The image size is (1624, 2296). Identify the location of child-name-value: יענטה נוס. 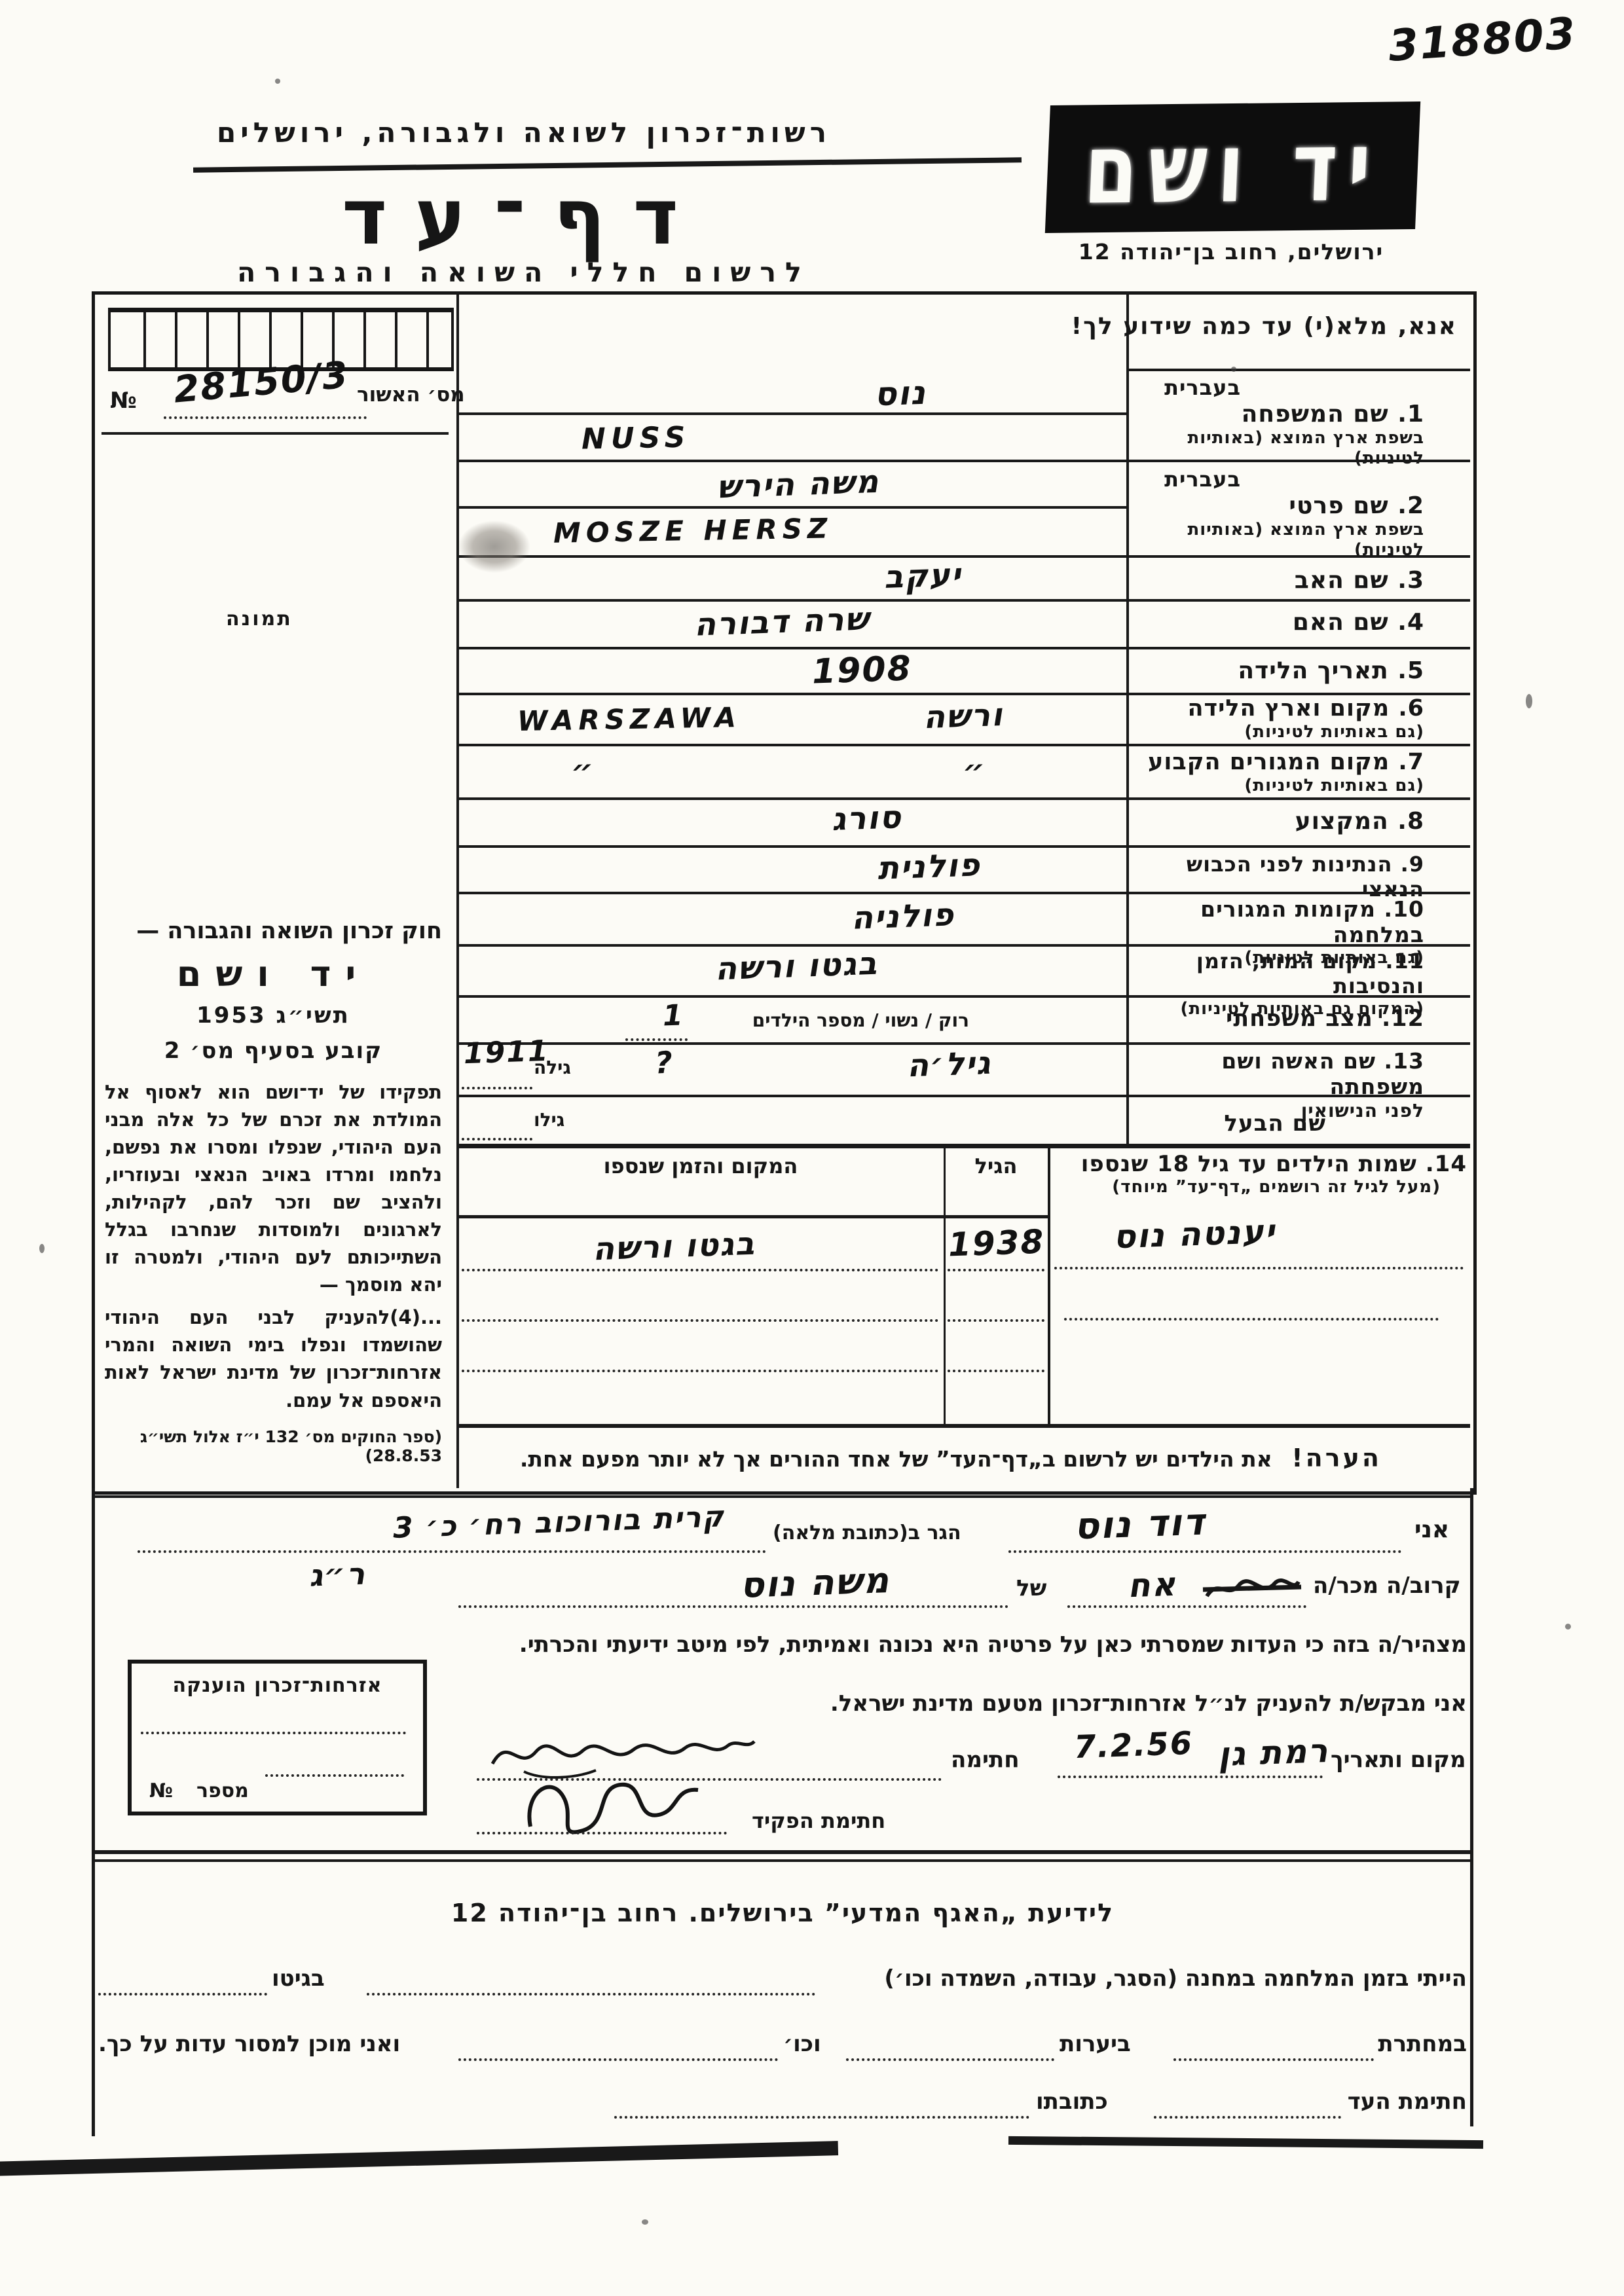
(1195, 1234).